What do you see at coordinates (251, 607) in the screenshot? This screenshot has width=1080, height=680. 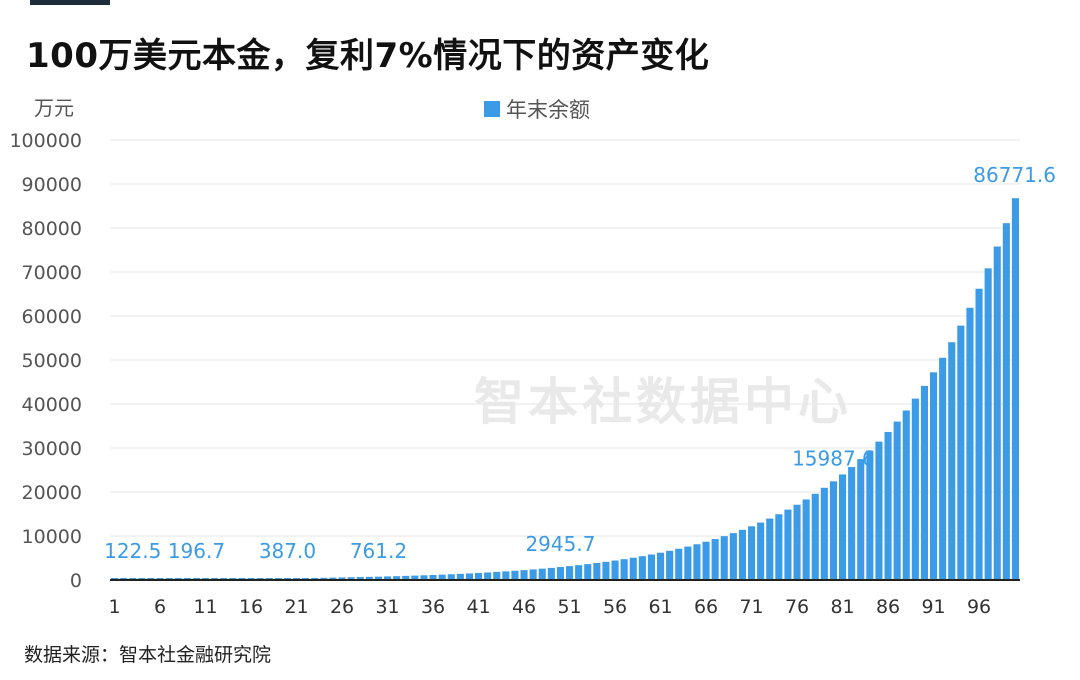 I see `x-tick-label: 16` at bounding box center [251, 607].